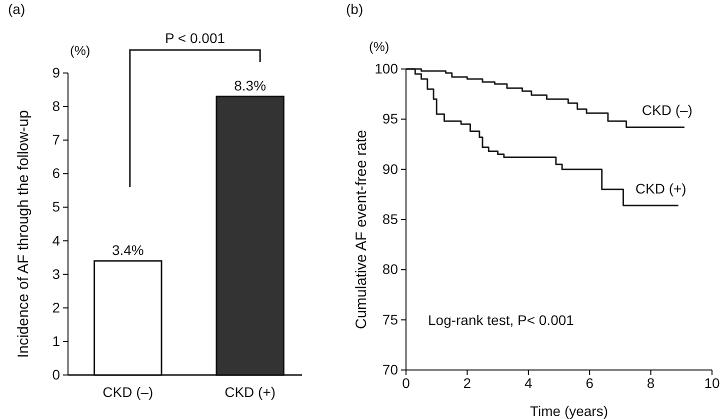  I want to click on text: P < 0.001, so click(195, 38).